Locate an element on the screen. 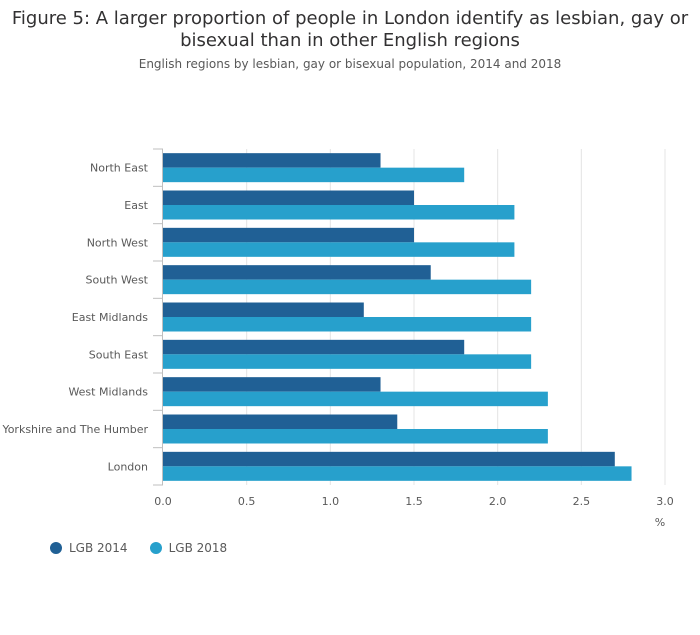 Image resolution: width=700 pixels, height=635 pixels. x-tick-label: 0.5 is located at coordinates (247, 501).